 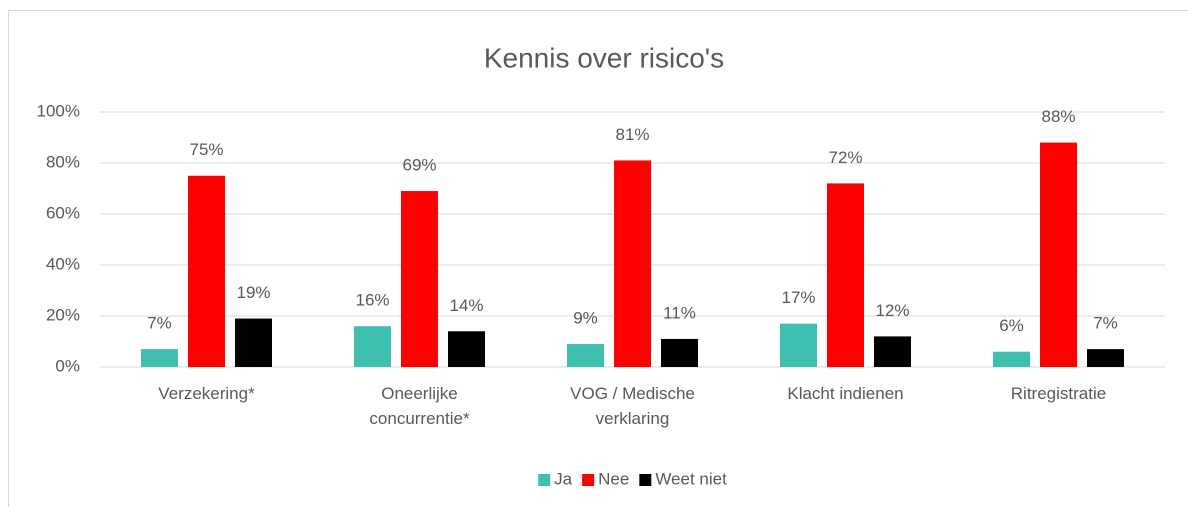 What do you see at coordinates (63, 314) in the screenshot?
I see `y-tick-label: 20%` at bounding box center [63, 314].